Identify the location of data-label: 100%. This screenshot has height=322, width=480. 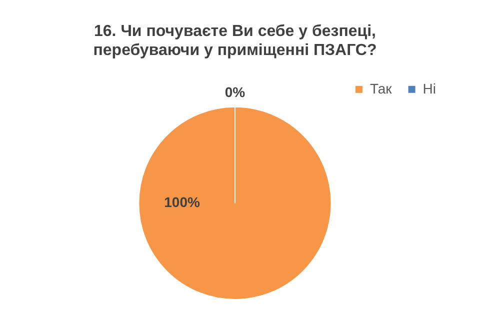
(182, 202).